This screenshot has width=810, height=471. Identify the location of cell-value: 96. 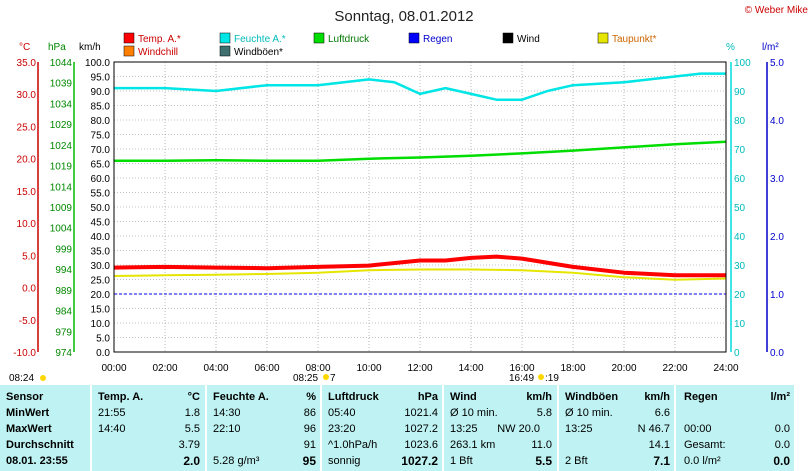
(309, 429).